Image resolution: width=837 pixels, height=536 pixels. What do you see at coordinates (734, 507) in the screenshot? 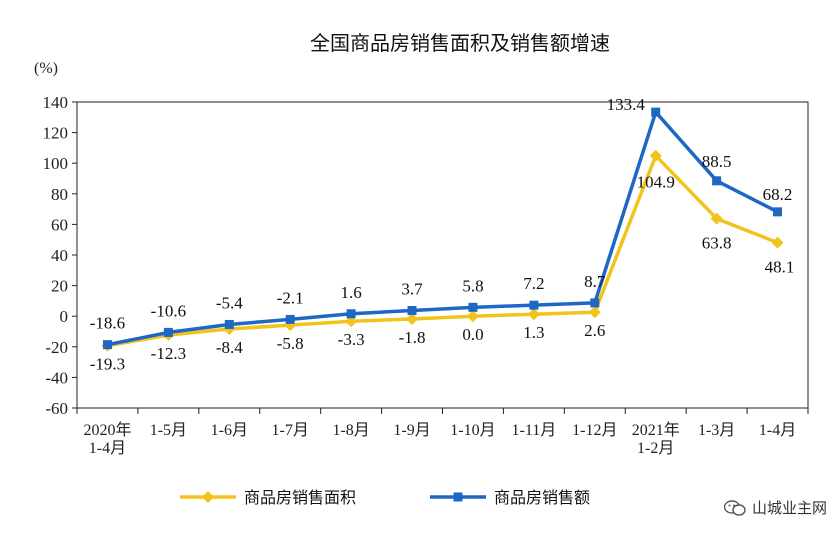
I see `wechat-icon` at bounding box center [734, 507].